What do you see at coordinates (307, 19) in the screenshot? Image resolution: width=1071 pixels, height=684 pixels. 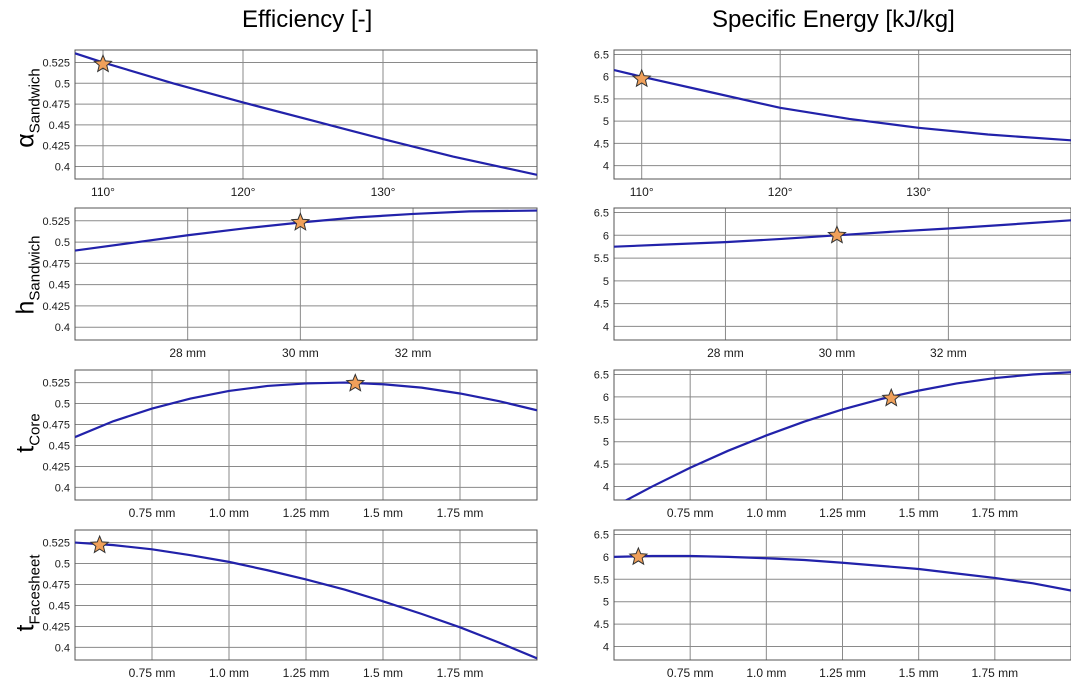 I see `column-title-efficiency: Efficiency [-]` at bounding box center [307, 19].